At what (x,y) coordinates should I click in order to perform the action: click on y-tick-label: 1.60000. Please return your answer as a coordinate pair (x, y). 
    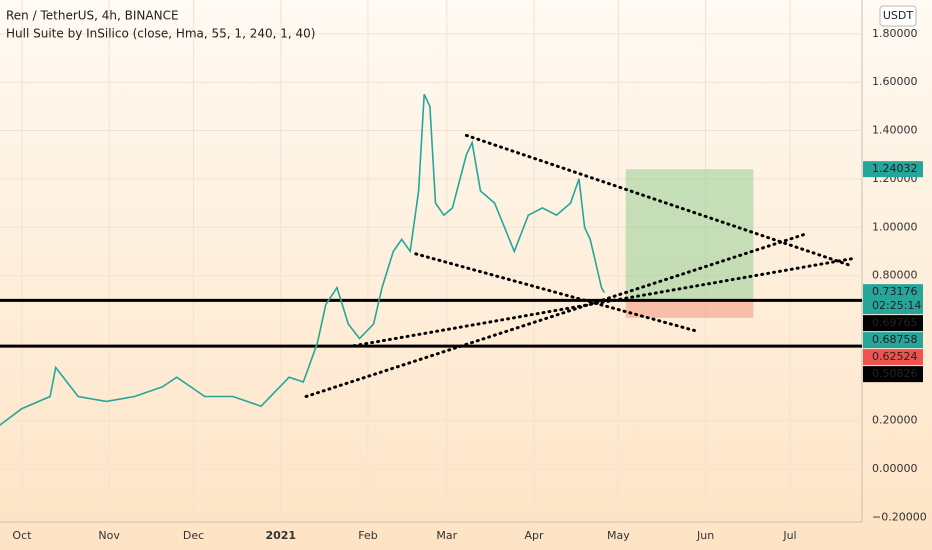
    Looking at the image, I should click on (895, 81).